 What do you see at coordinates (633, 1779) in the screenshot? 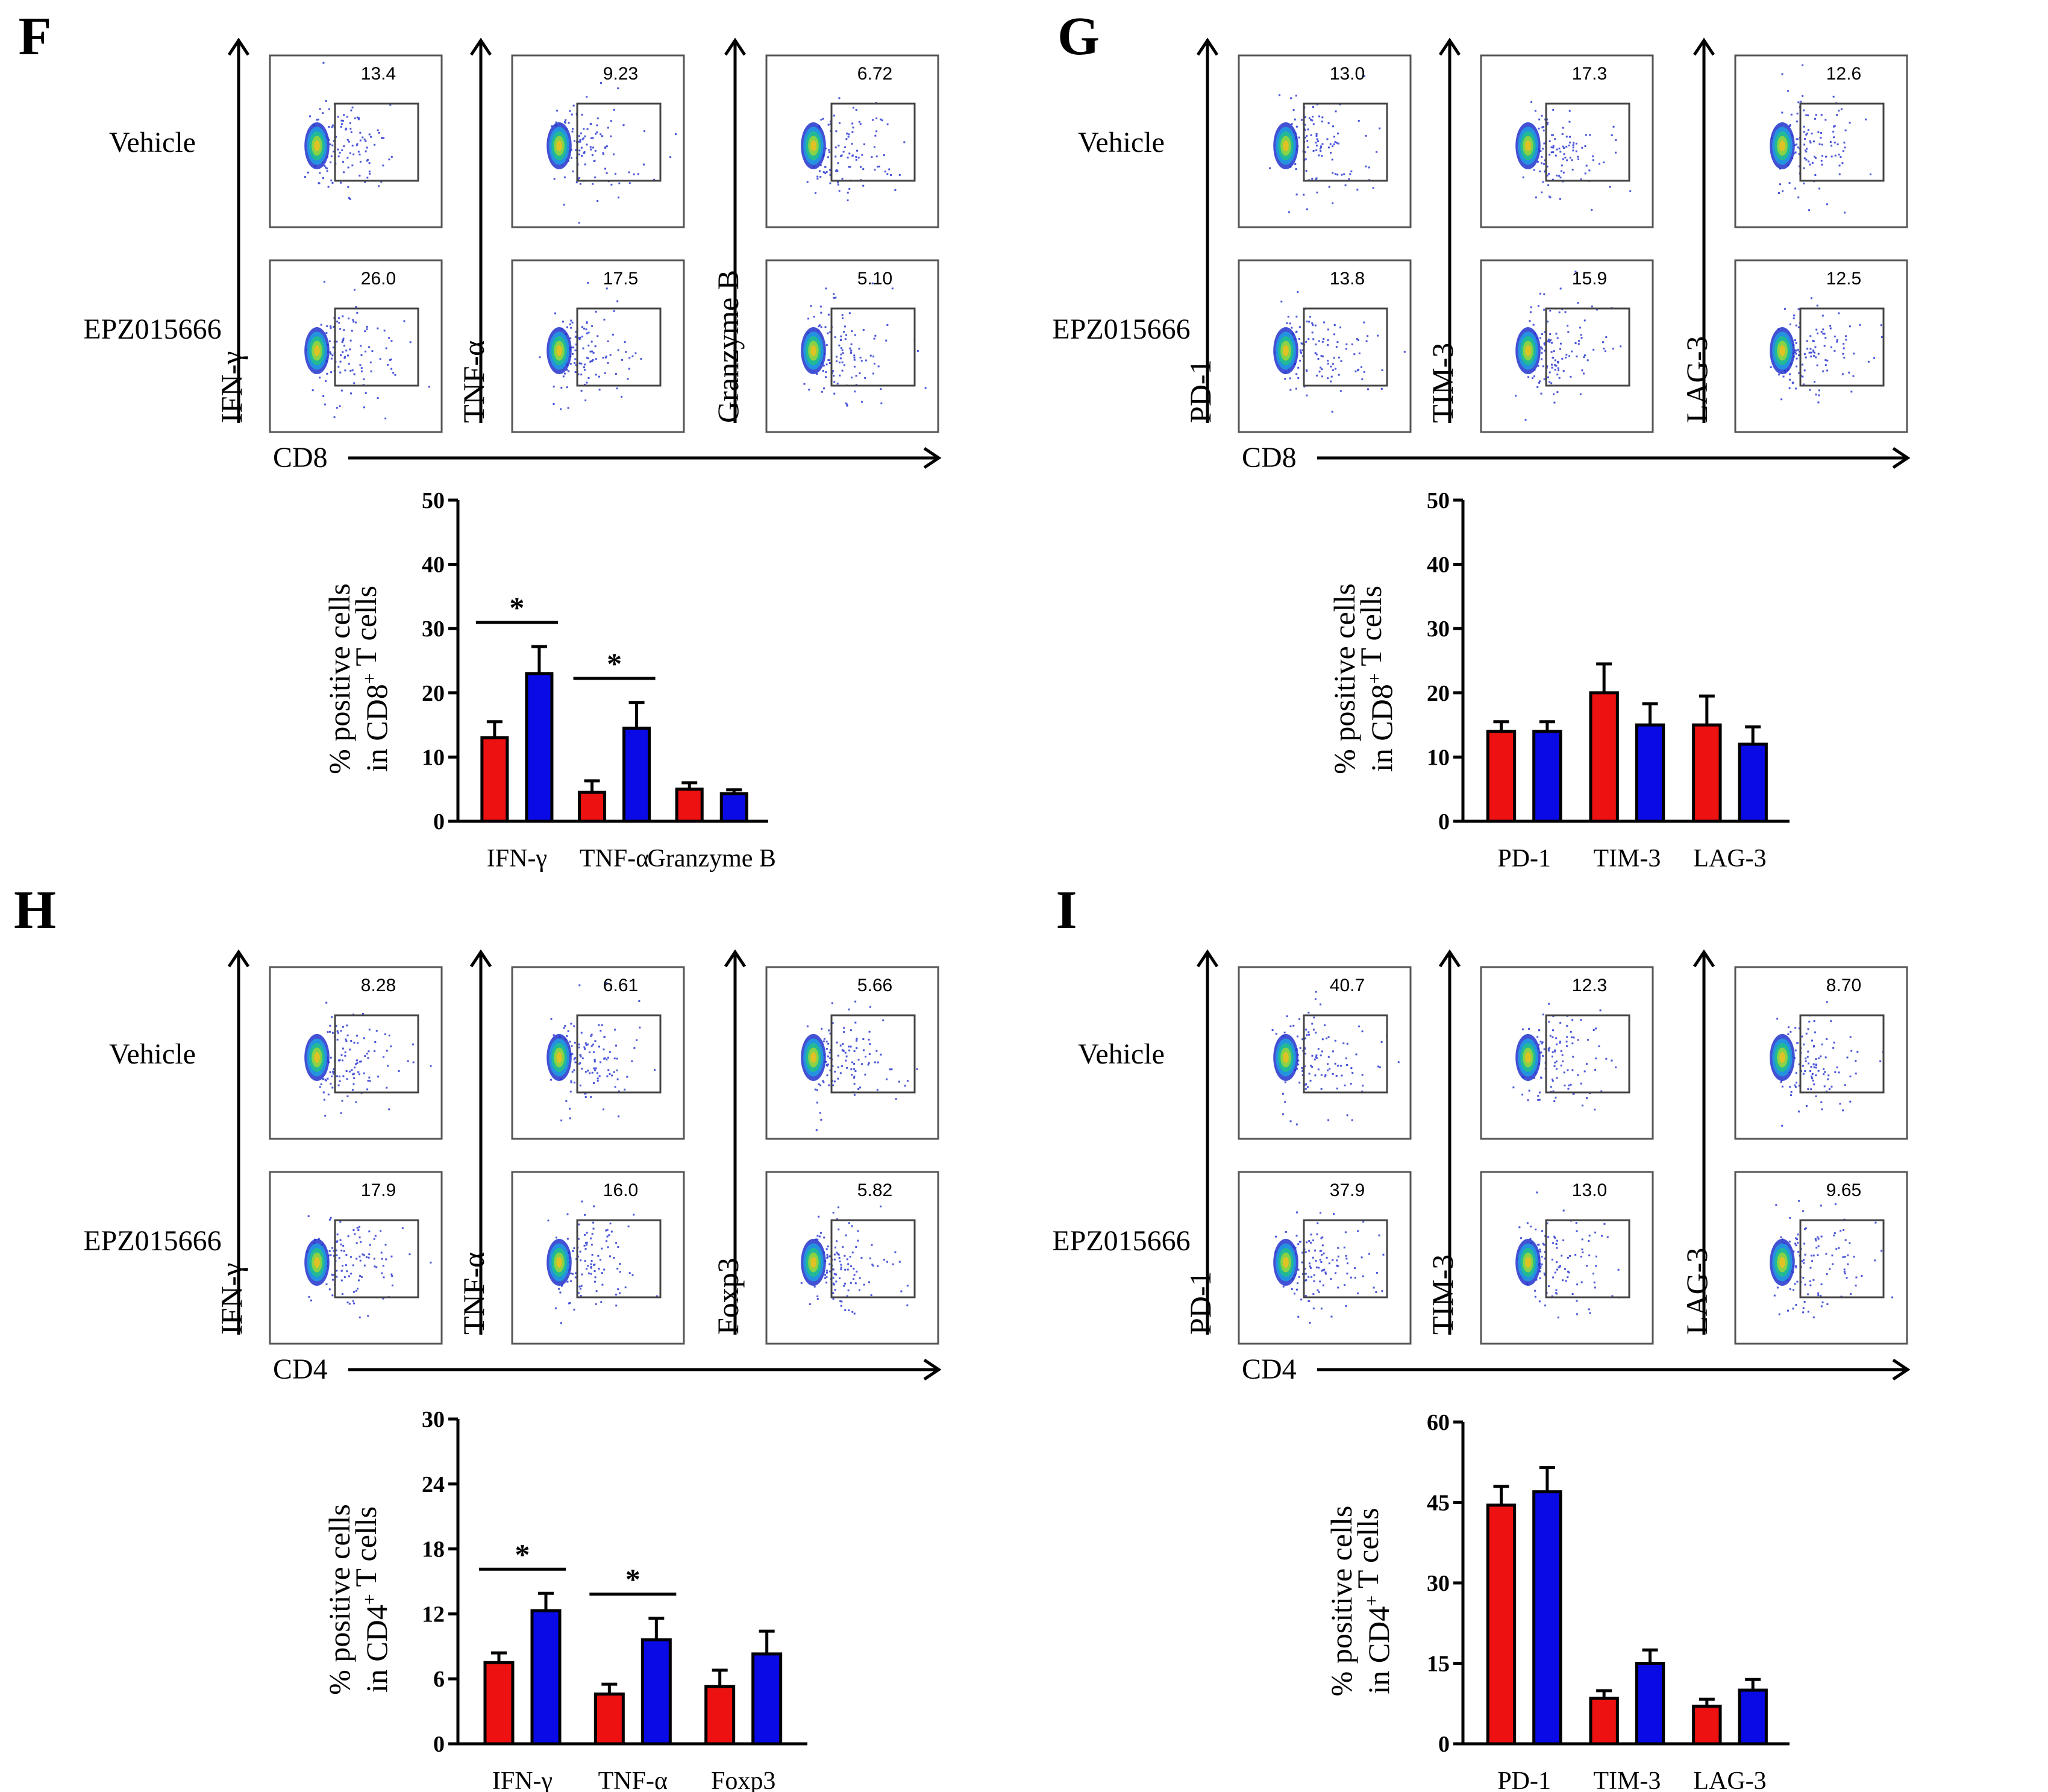
I see `category-label: TNF-α` at bounding box center [633, 1779].